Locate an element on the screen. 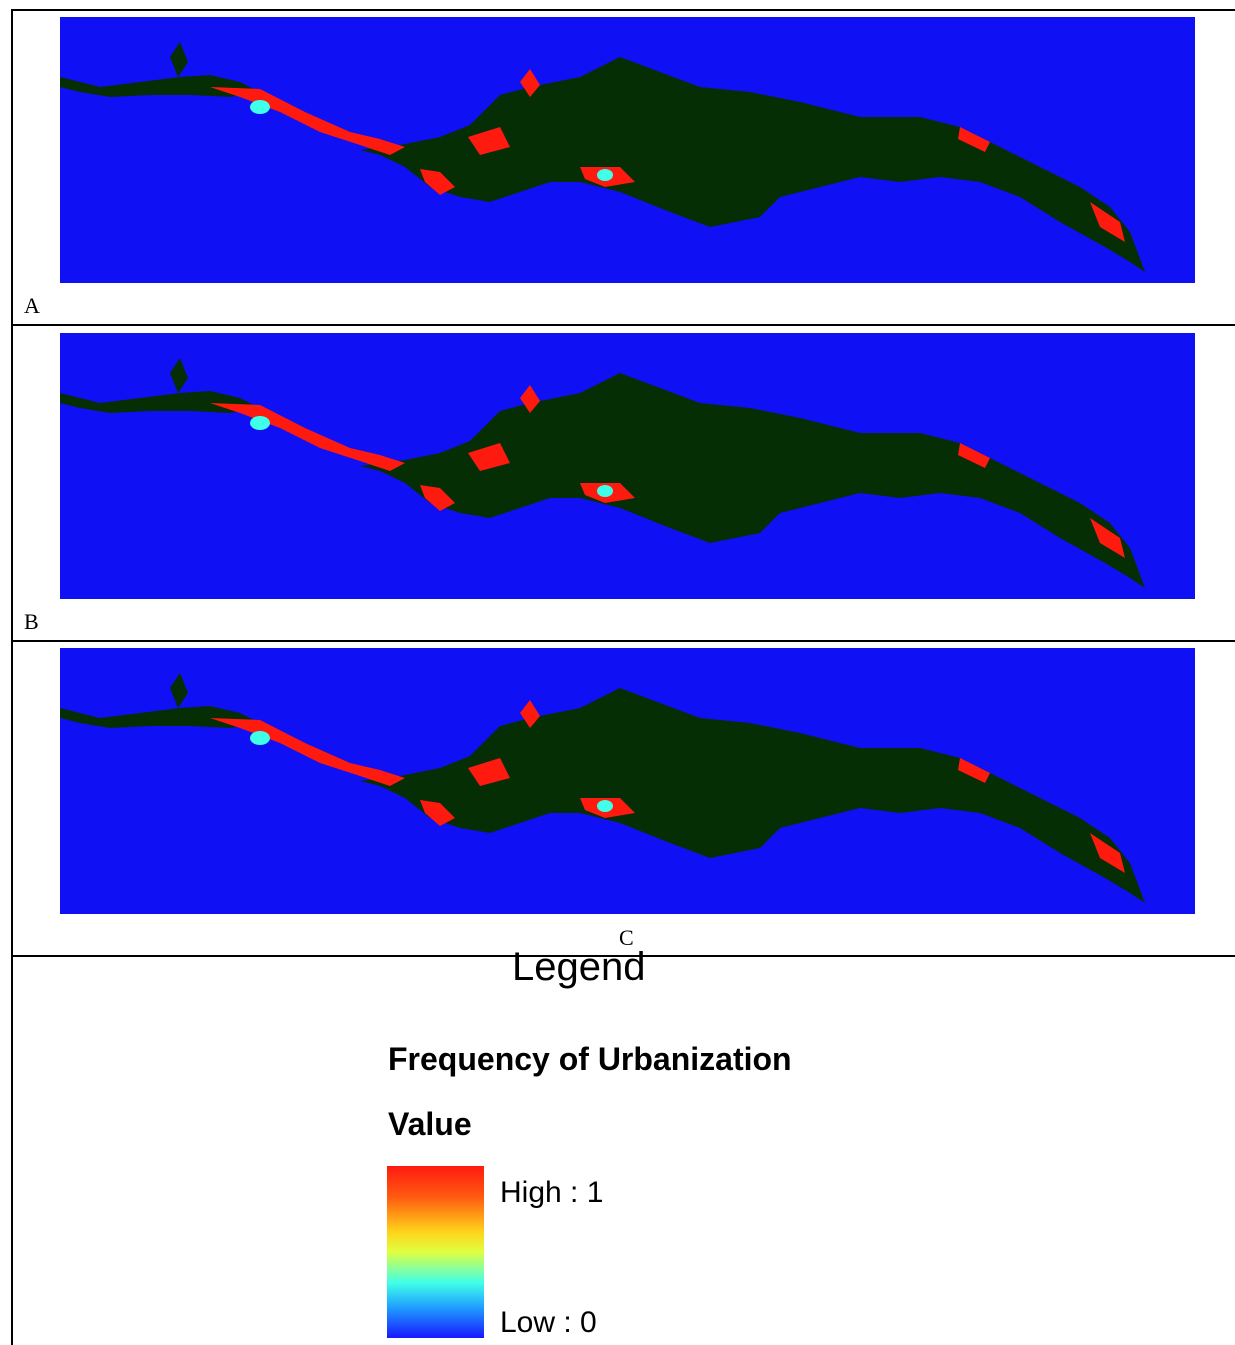 The height and width of the screenshot is (1345, 1235). panel-label-b: B is located at coordinates (31, 621).